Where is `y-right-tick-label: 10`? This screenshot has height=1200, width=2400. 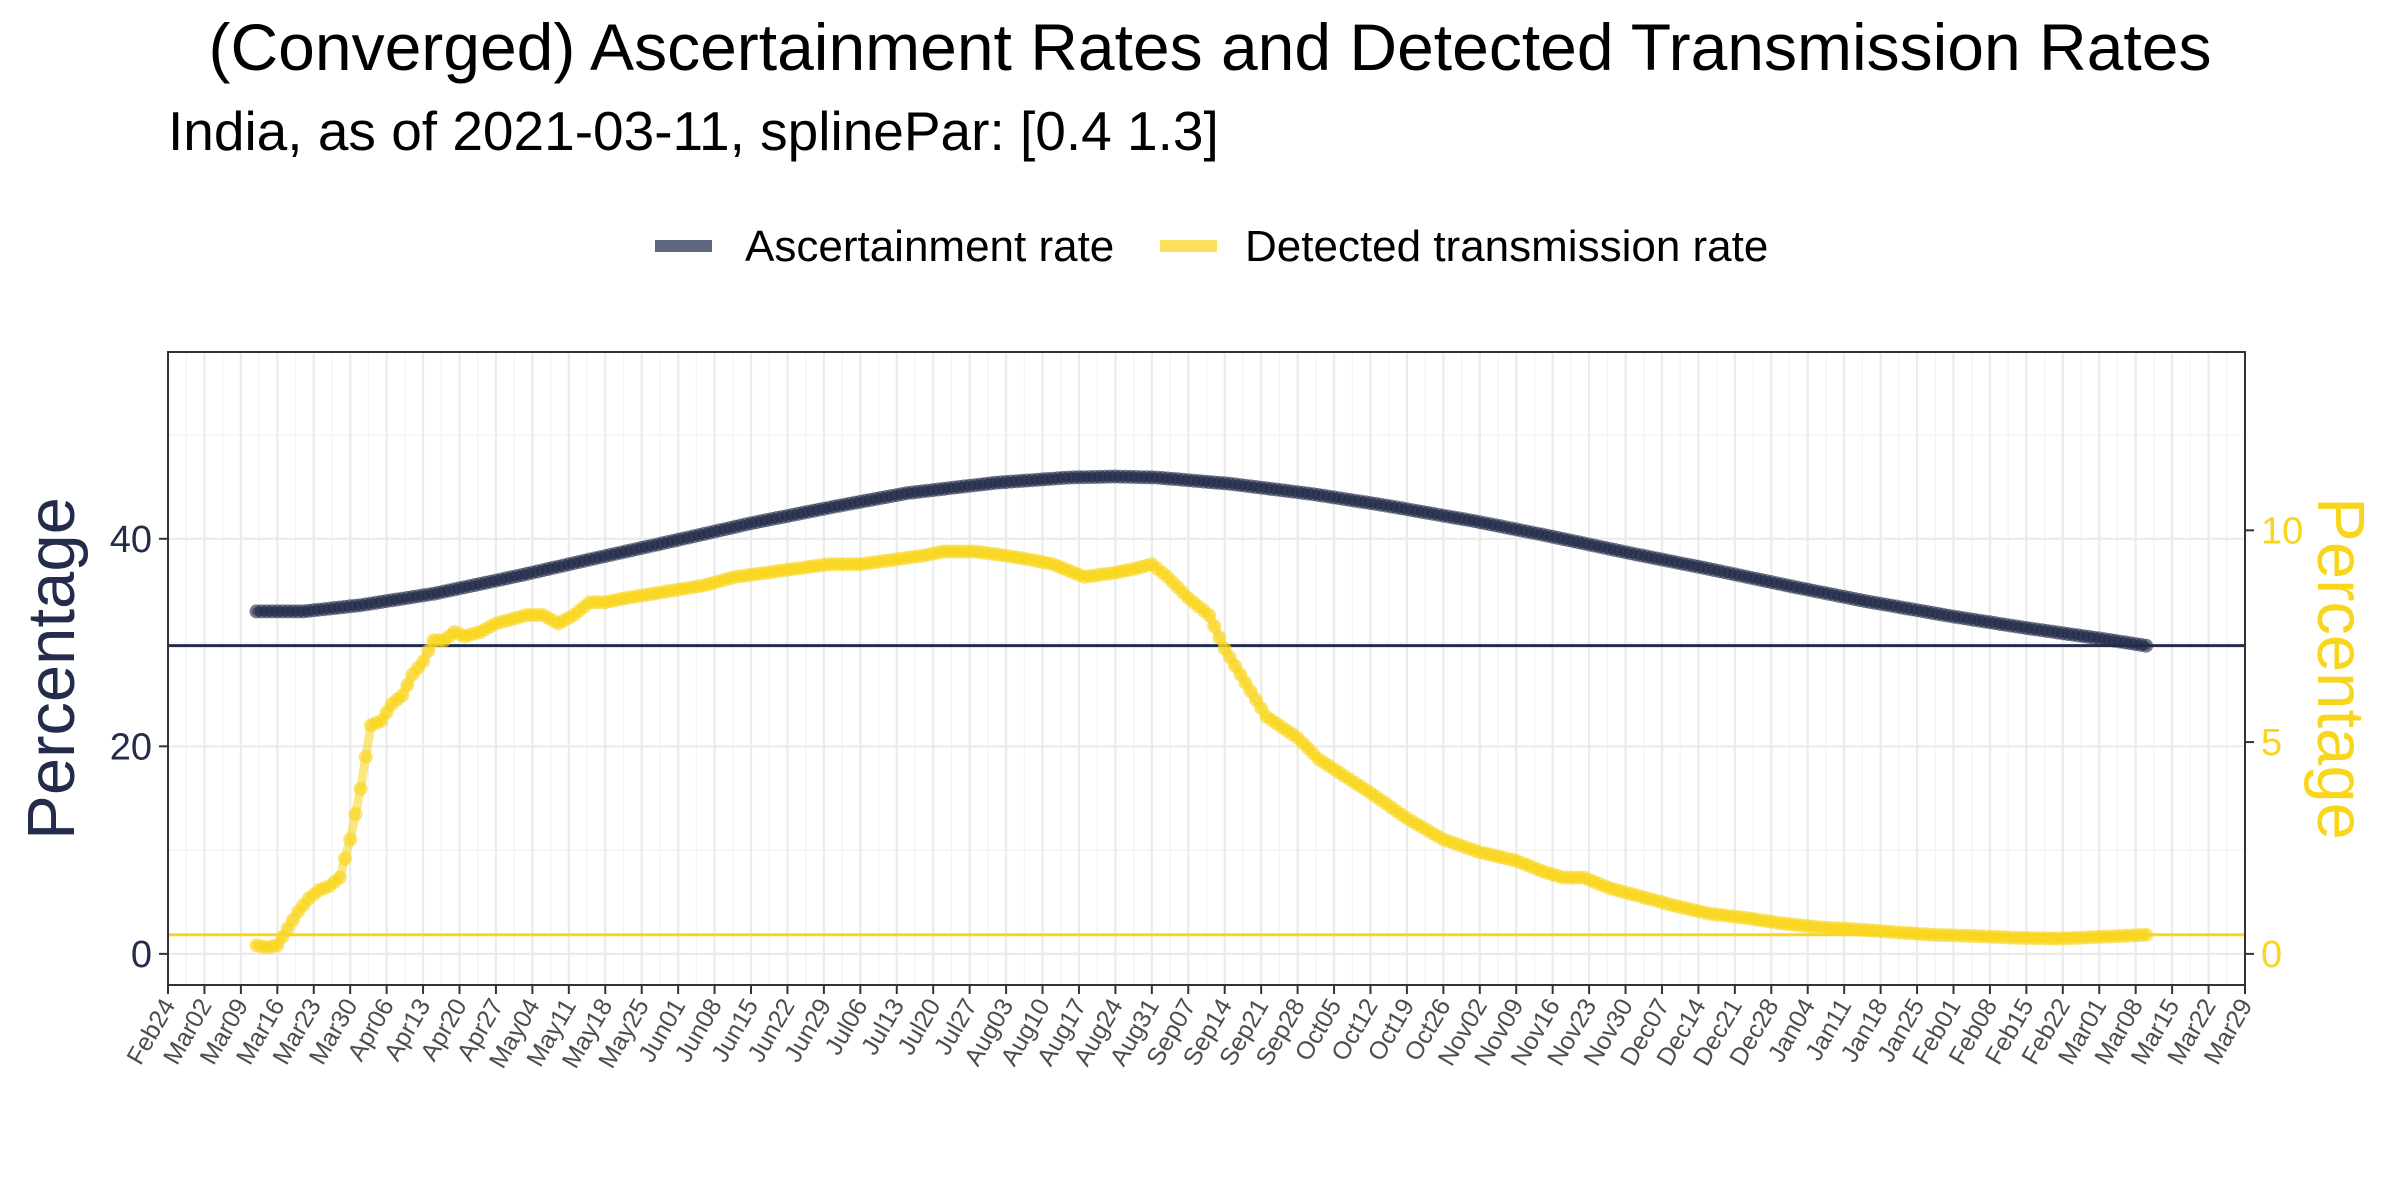 y-right-tick-label: 10 is located at coordinates (2282, 531).